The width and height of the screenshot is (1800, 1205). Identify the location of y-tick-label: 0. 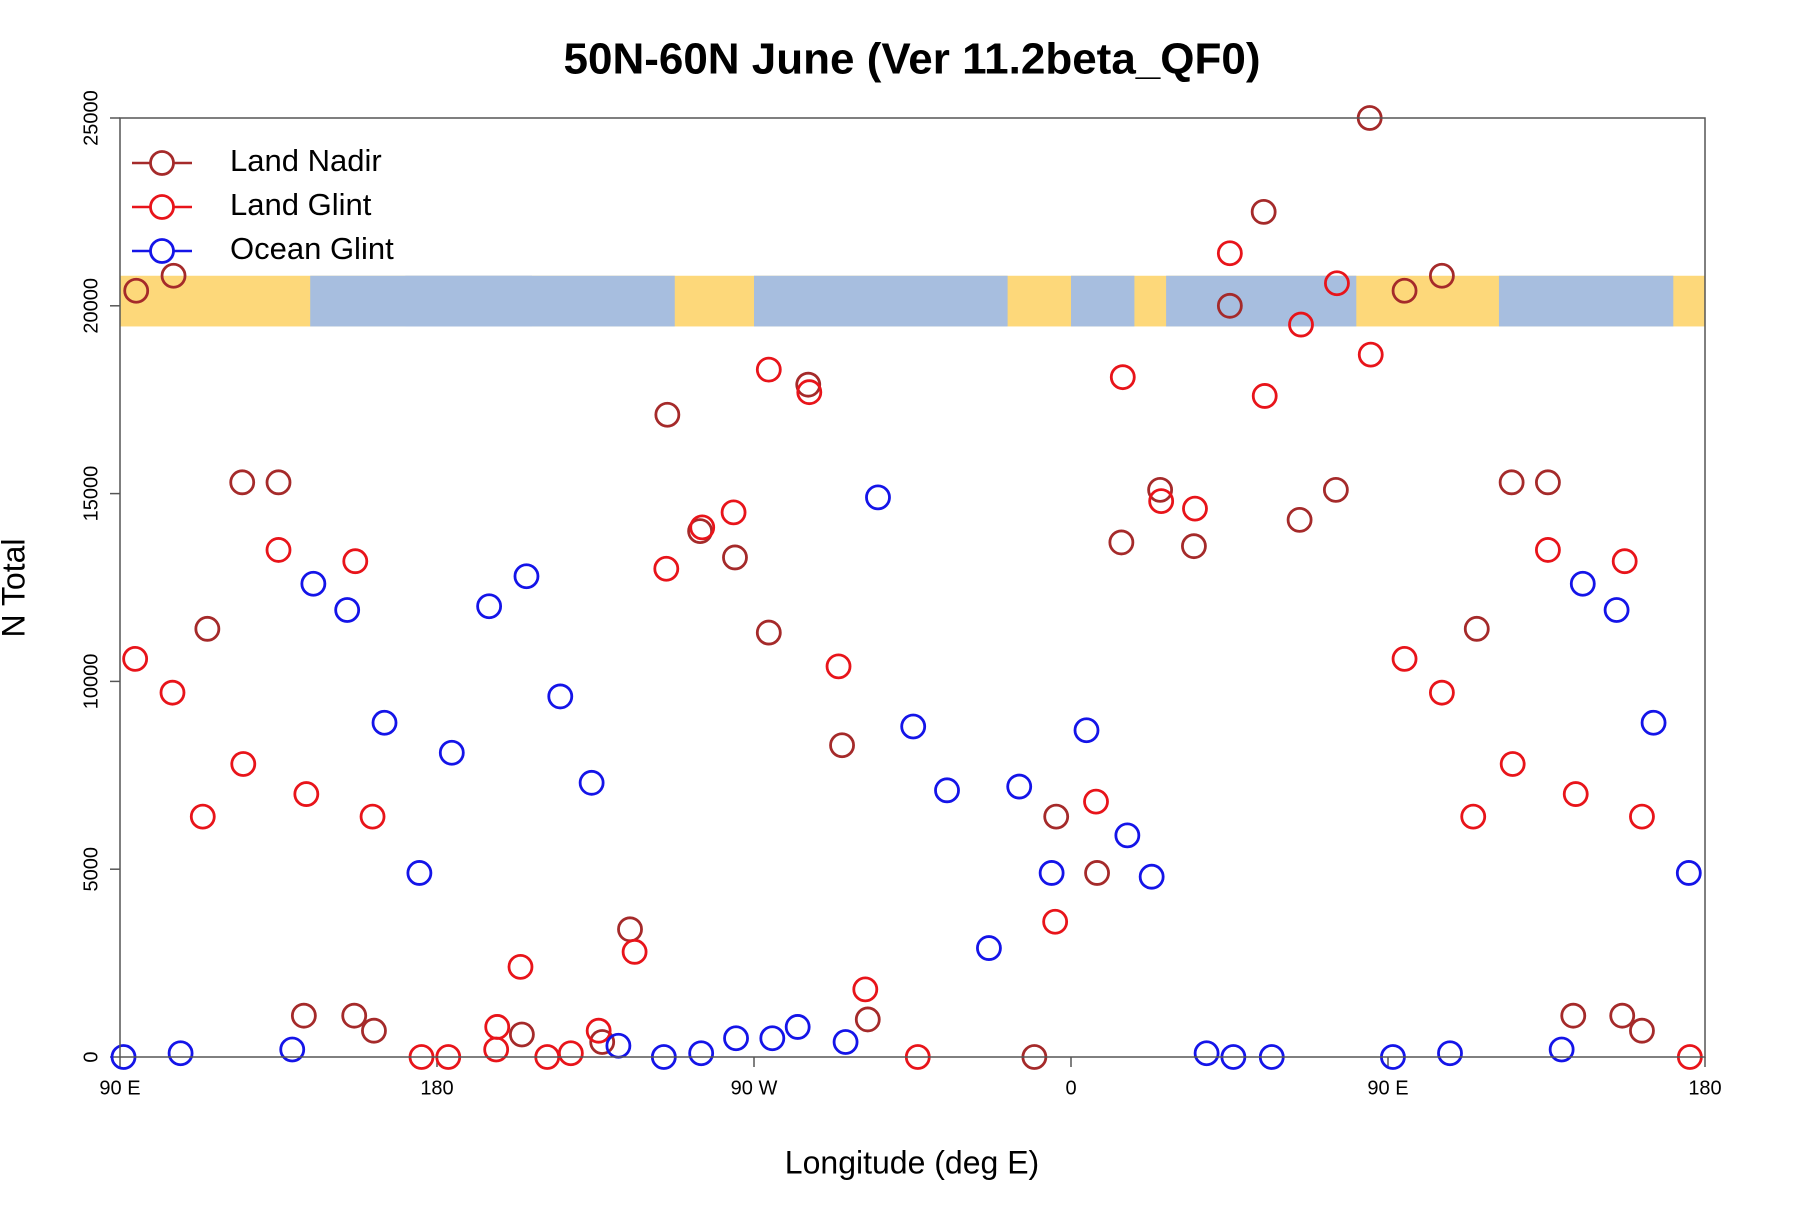
(91, 1056).